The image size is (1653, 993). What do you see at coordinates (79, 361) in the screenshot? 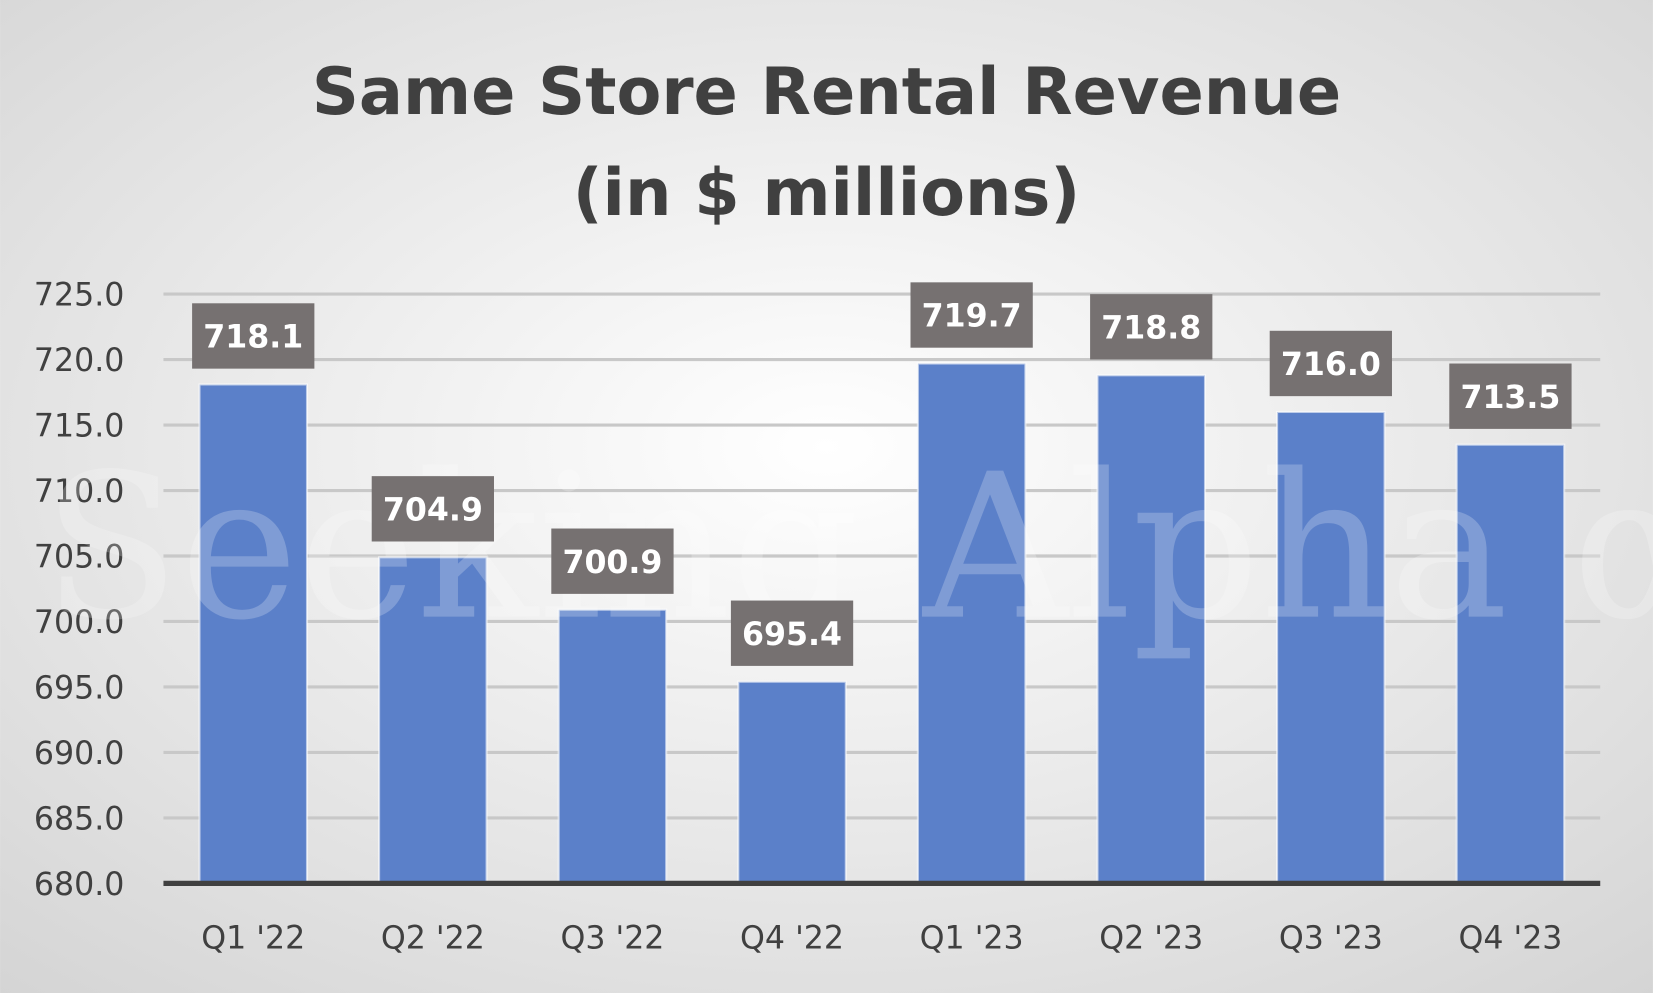
I see `y-tick-label: 720.0` at bounding box center [79, 361].